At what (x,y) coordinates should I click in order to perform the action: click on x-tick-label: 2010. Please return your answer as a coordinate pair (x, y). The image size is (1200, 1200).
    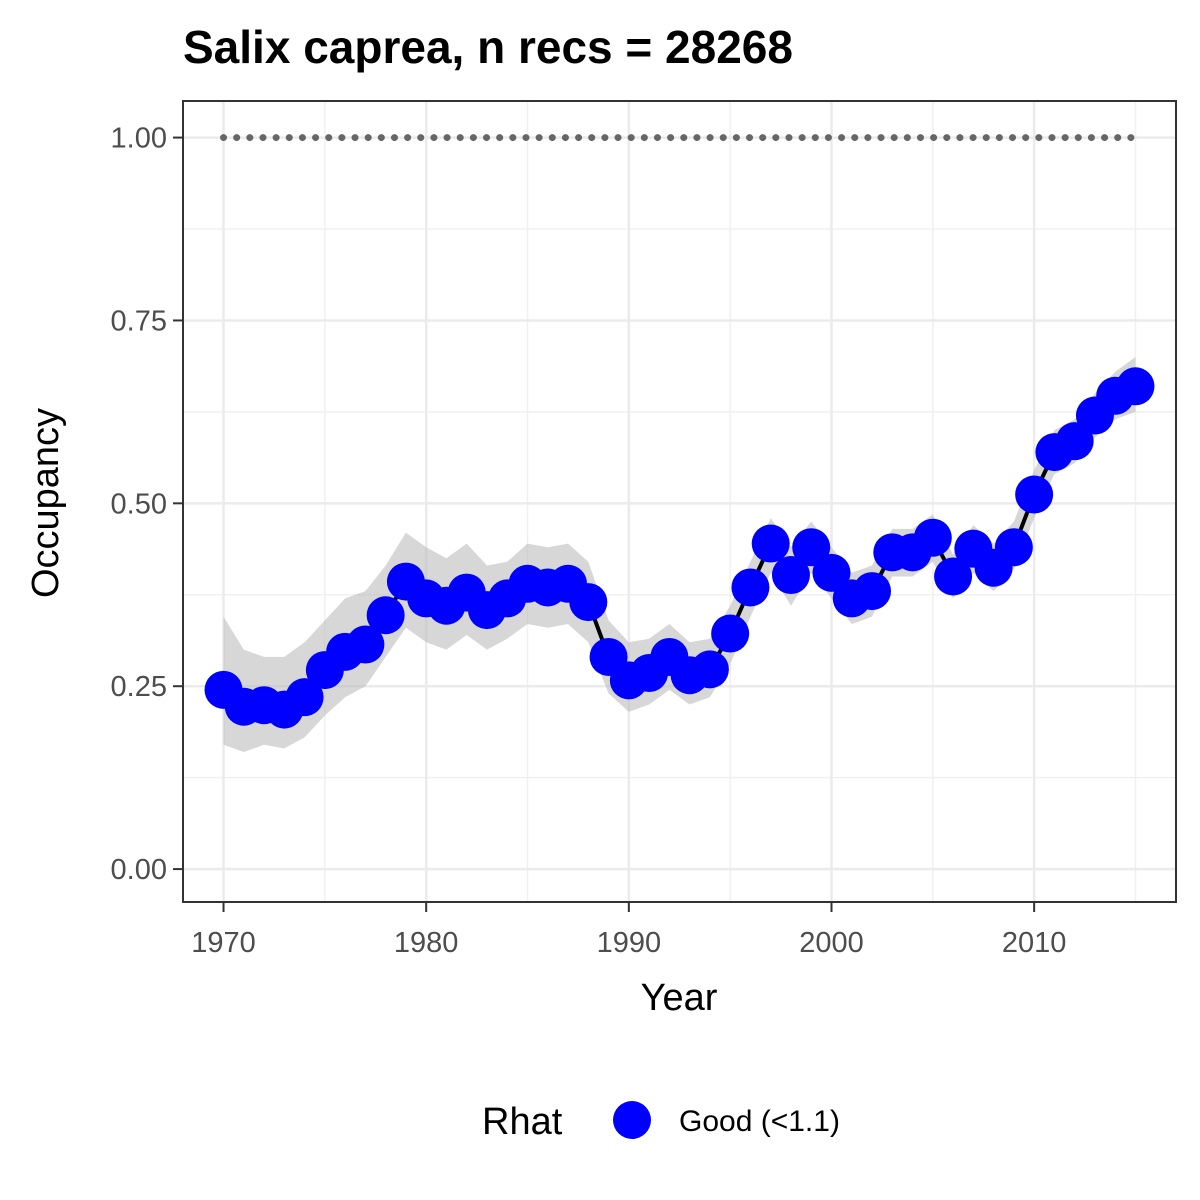
    Looking at the image, I should click on (1034, 943).